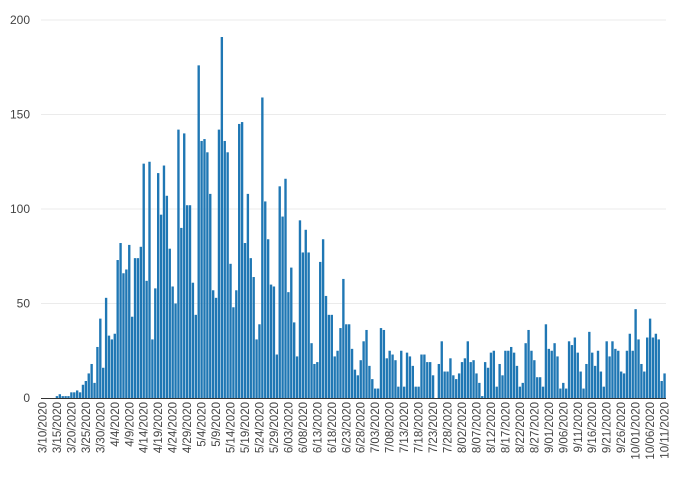 The height and width of the screenshot is (478, 680). What do you see at coordinates (347, 427) in the screenshot?
I see `x-tick-label: 6/23/2020` at bounding box center [347, 427].